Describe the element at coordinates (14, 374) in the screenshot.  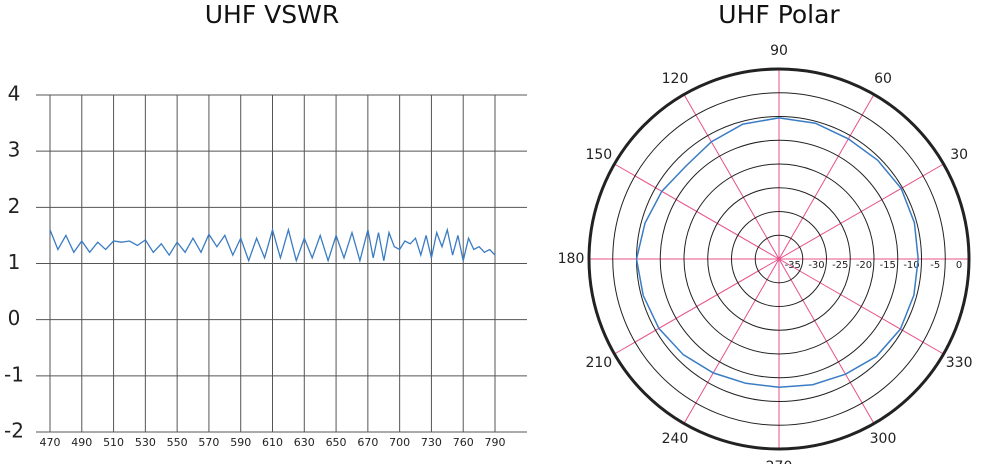
I see `y-tick-label: -1` at that location.